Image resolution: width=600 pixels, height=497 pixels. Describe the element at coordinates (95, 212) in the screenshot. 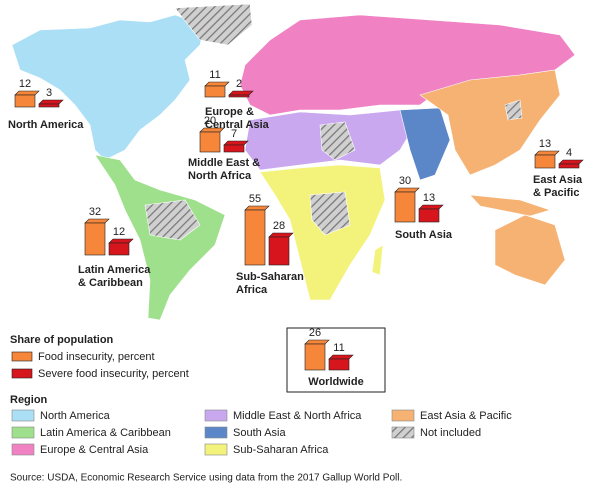

I see `value-label: 32` at that location.